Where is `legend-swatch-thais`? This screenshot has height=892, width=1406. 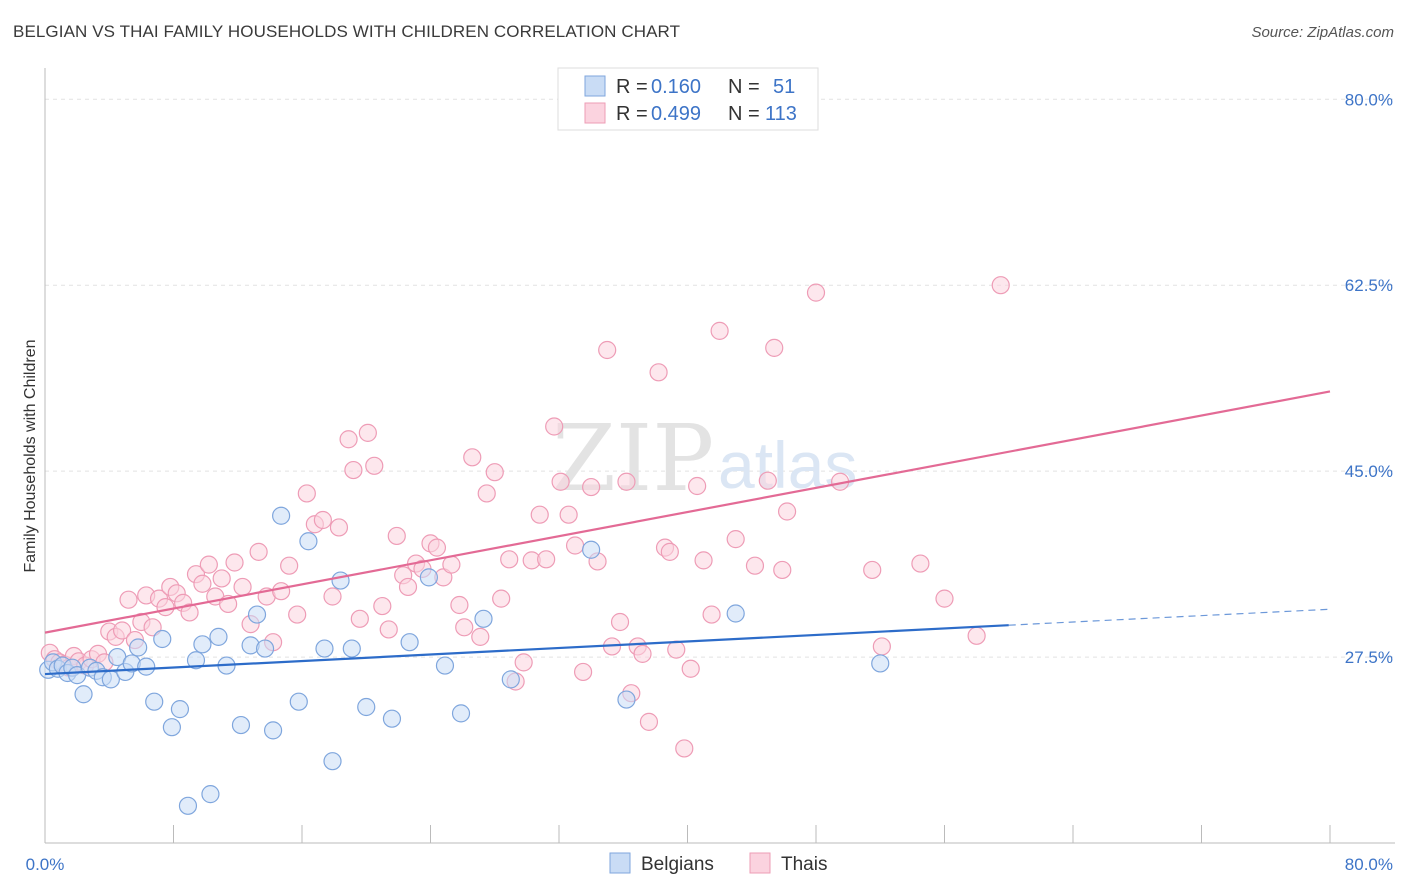 legend-swatch-thais is located at coordinates (595, 113).